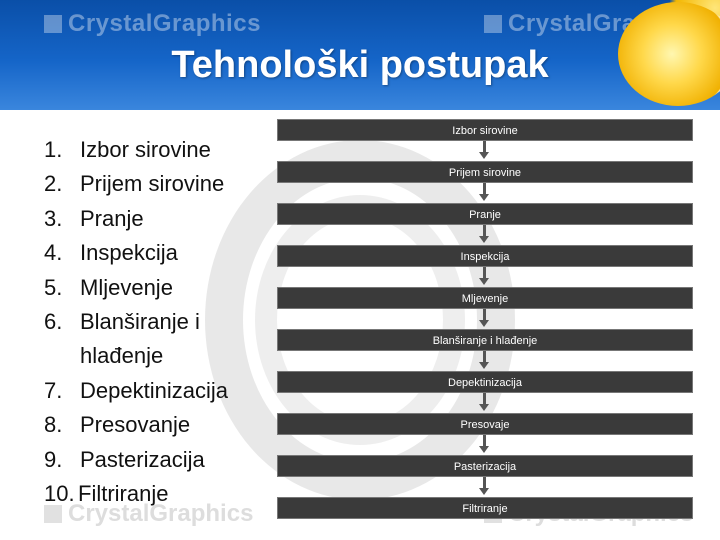 The image size is (720, 540). I want to click on list-item-number: 8., so click(53, 425).